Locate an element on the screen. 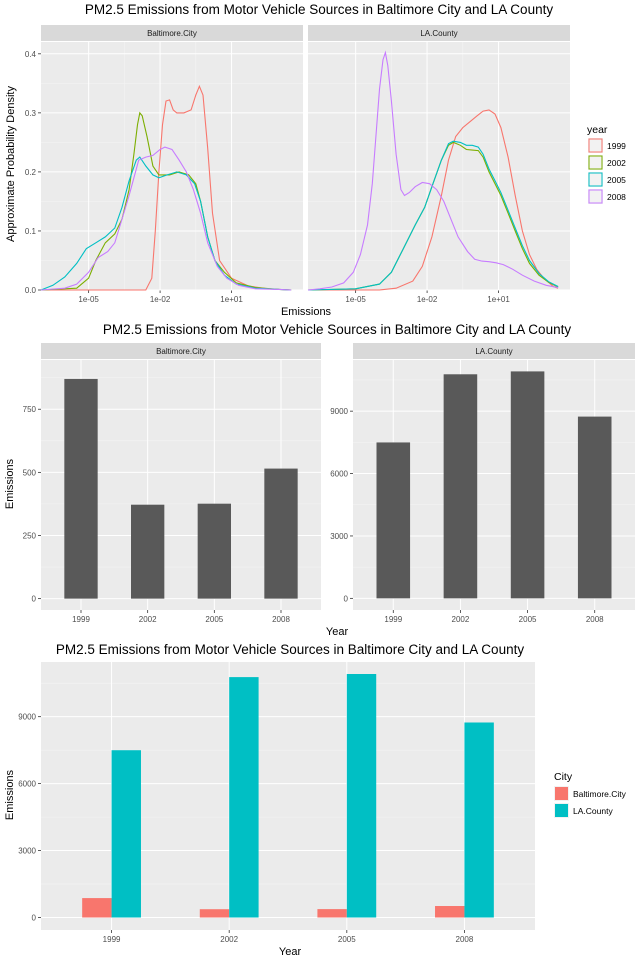  dodged-y-tick-label: 0 is located at coordinates (34, 918).